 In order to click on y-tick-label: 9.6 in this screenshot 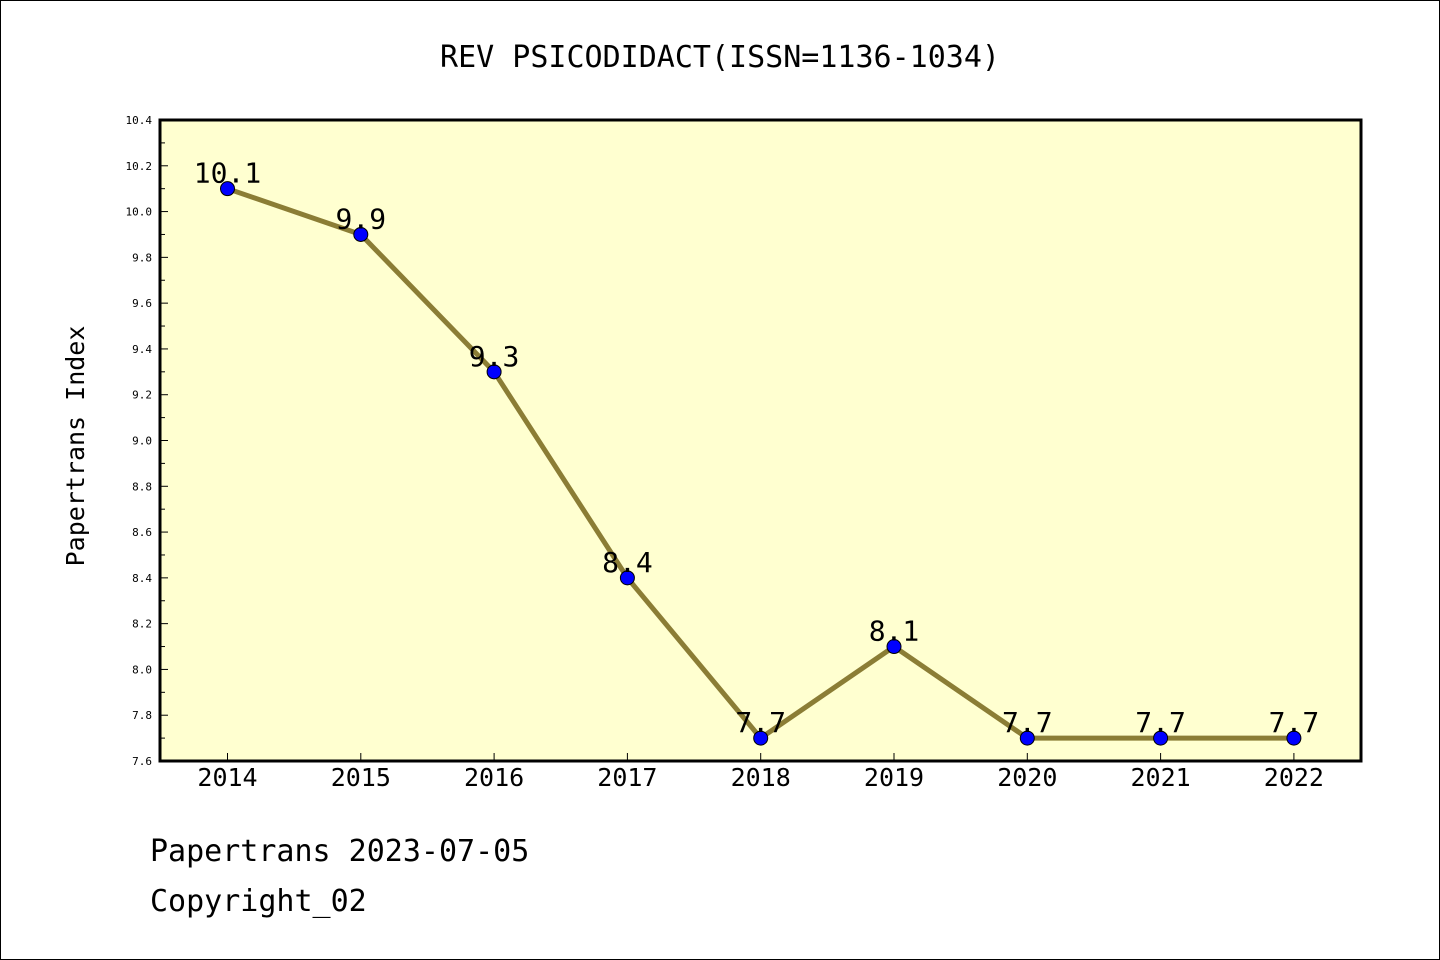, I will do `click(142, 303)`.